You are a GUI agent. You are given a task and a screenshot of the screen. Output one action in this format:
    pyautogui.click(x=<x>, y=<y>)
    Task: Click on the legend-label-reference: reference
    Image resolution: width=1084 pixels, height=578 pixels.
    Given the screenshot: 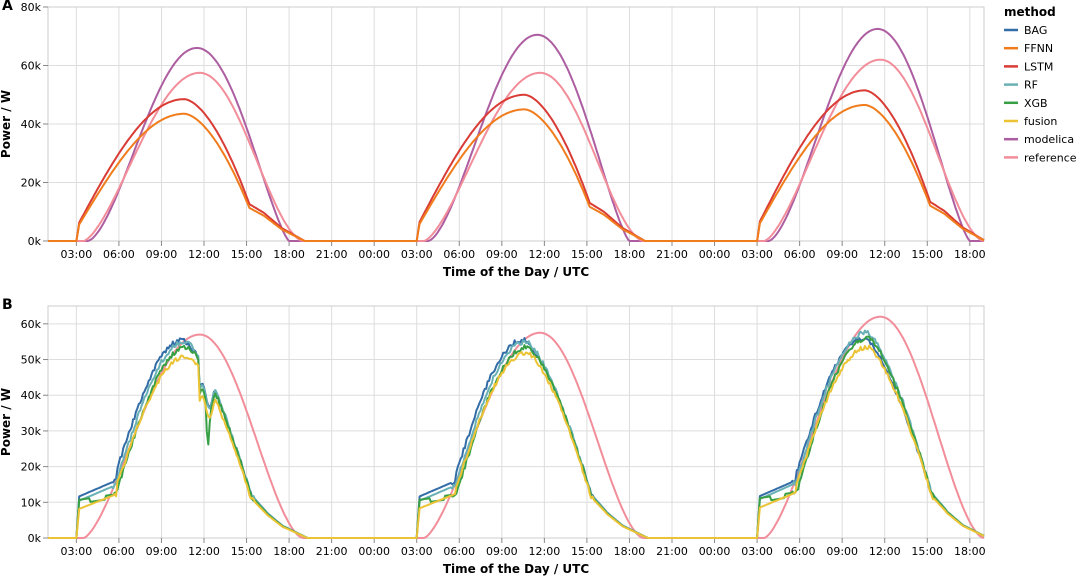 What is the action you would take?
    pyautogui.click(x=1050, y=157)
    